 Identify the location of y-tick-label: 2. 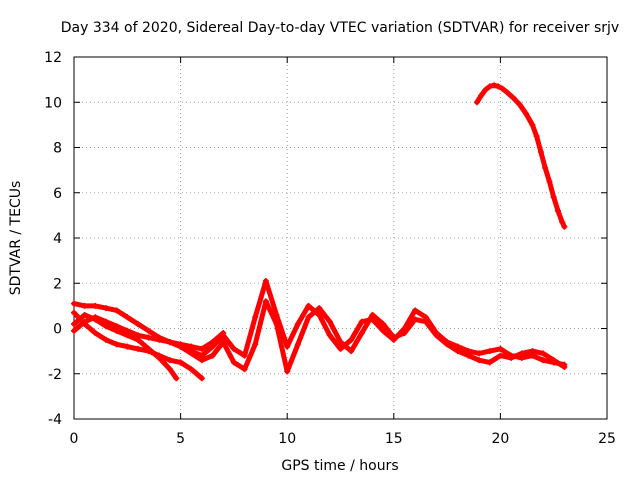
(57, 284).